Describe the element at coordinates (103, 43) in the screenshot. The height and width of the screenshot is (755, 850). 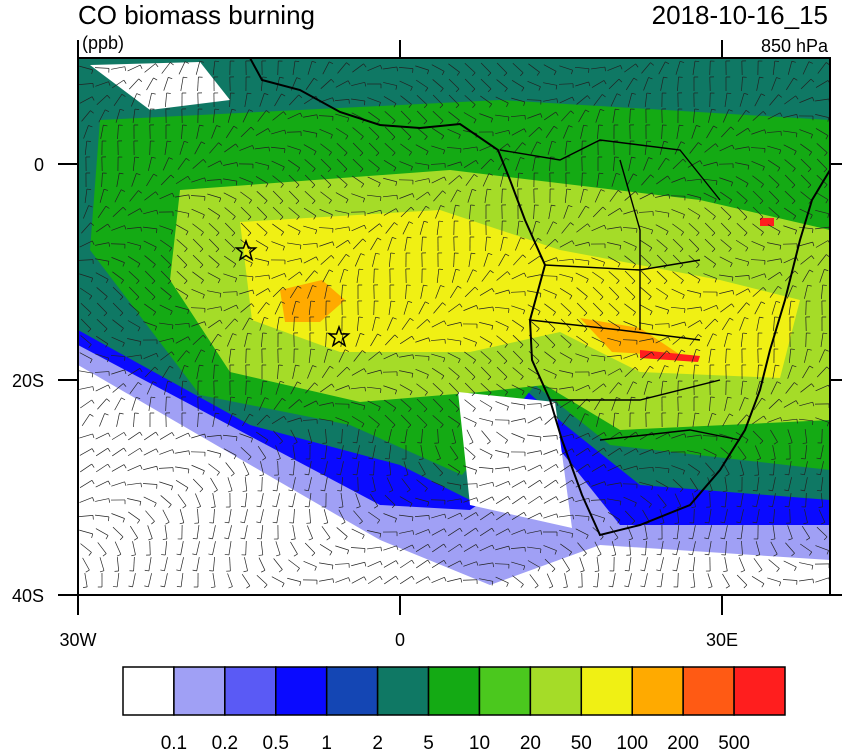
I see `units: (ppb)` at that location.